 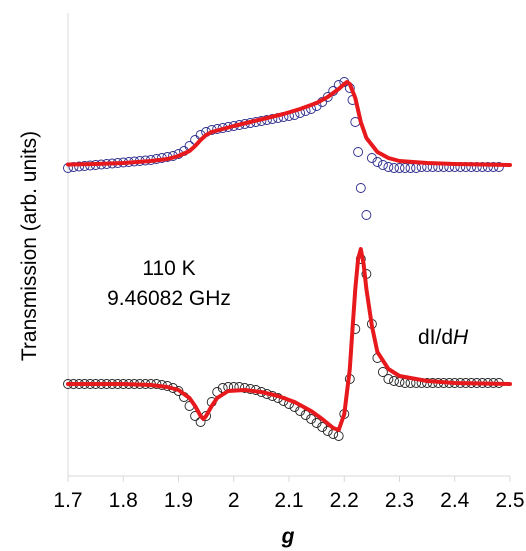 I want to click on x-tick-label: 1.7, so click(x=67, y=500).